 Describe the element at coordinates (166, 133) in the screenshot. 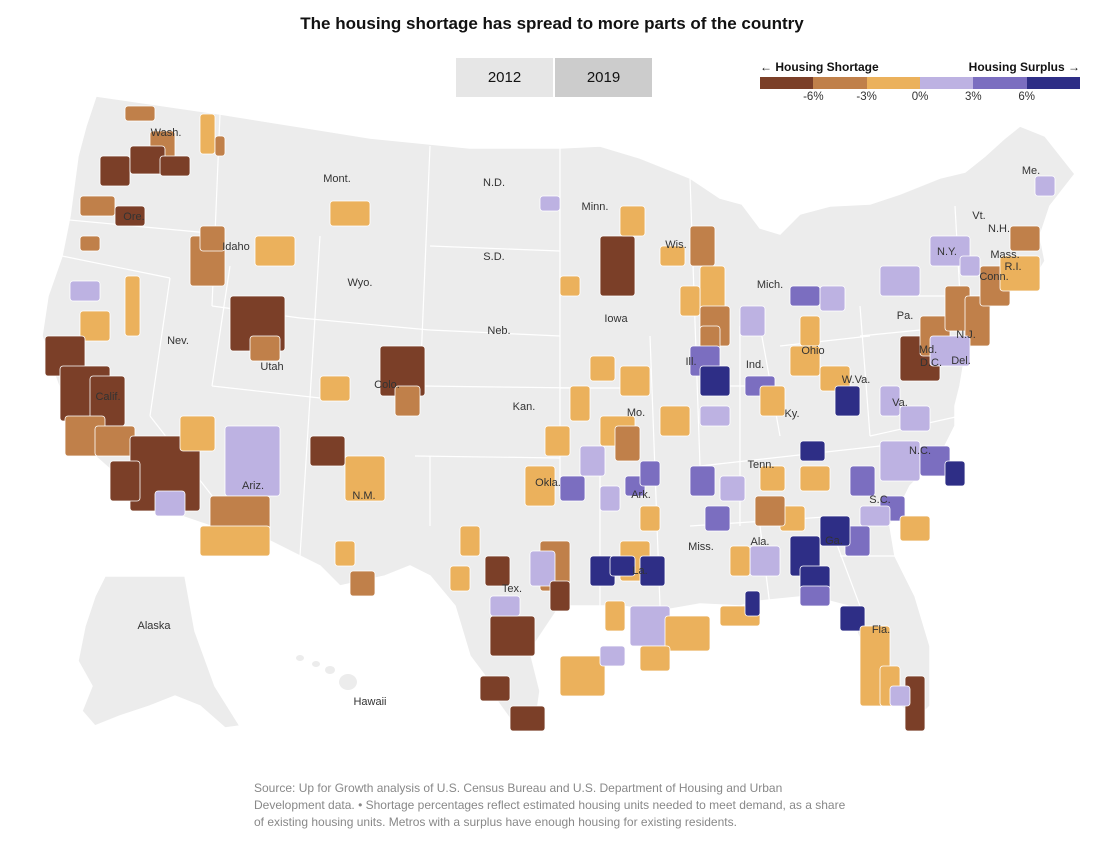

I see `state-label: Wash.` at that location.